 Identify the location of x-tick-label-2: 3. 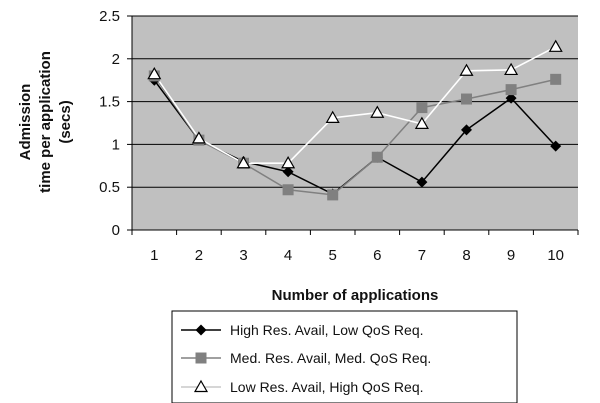
(243, 255).